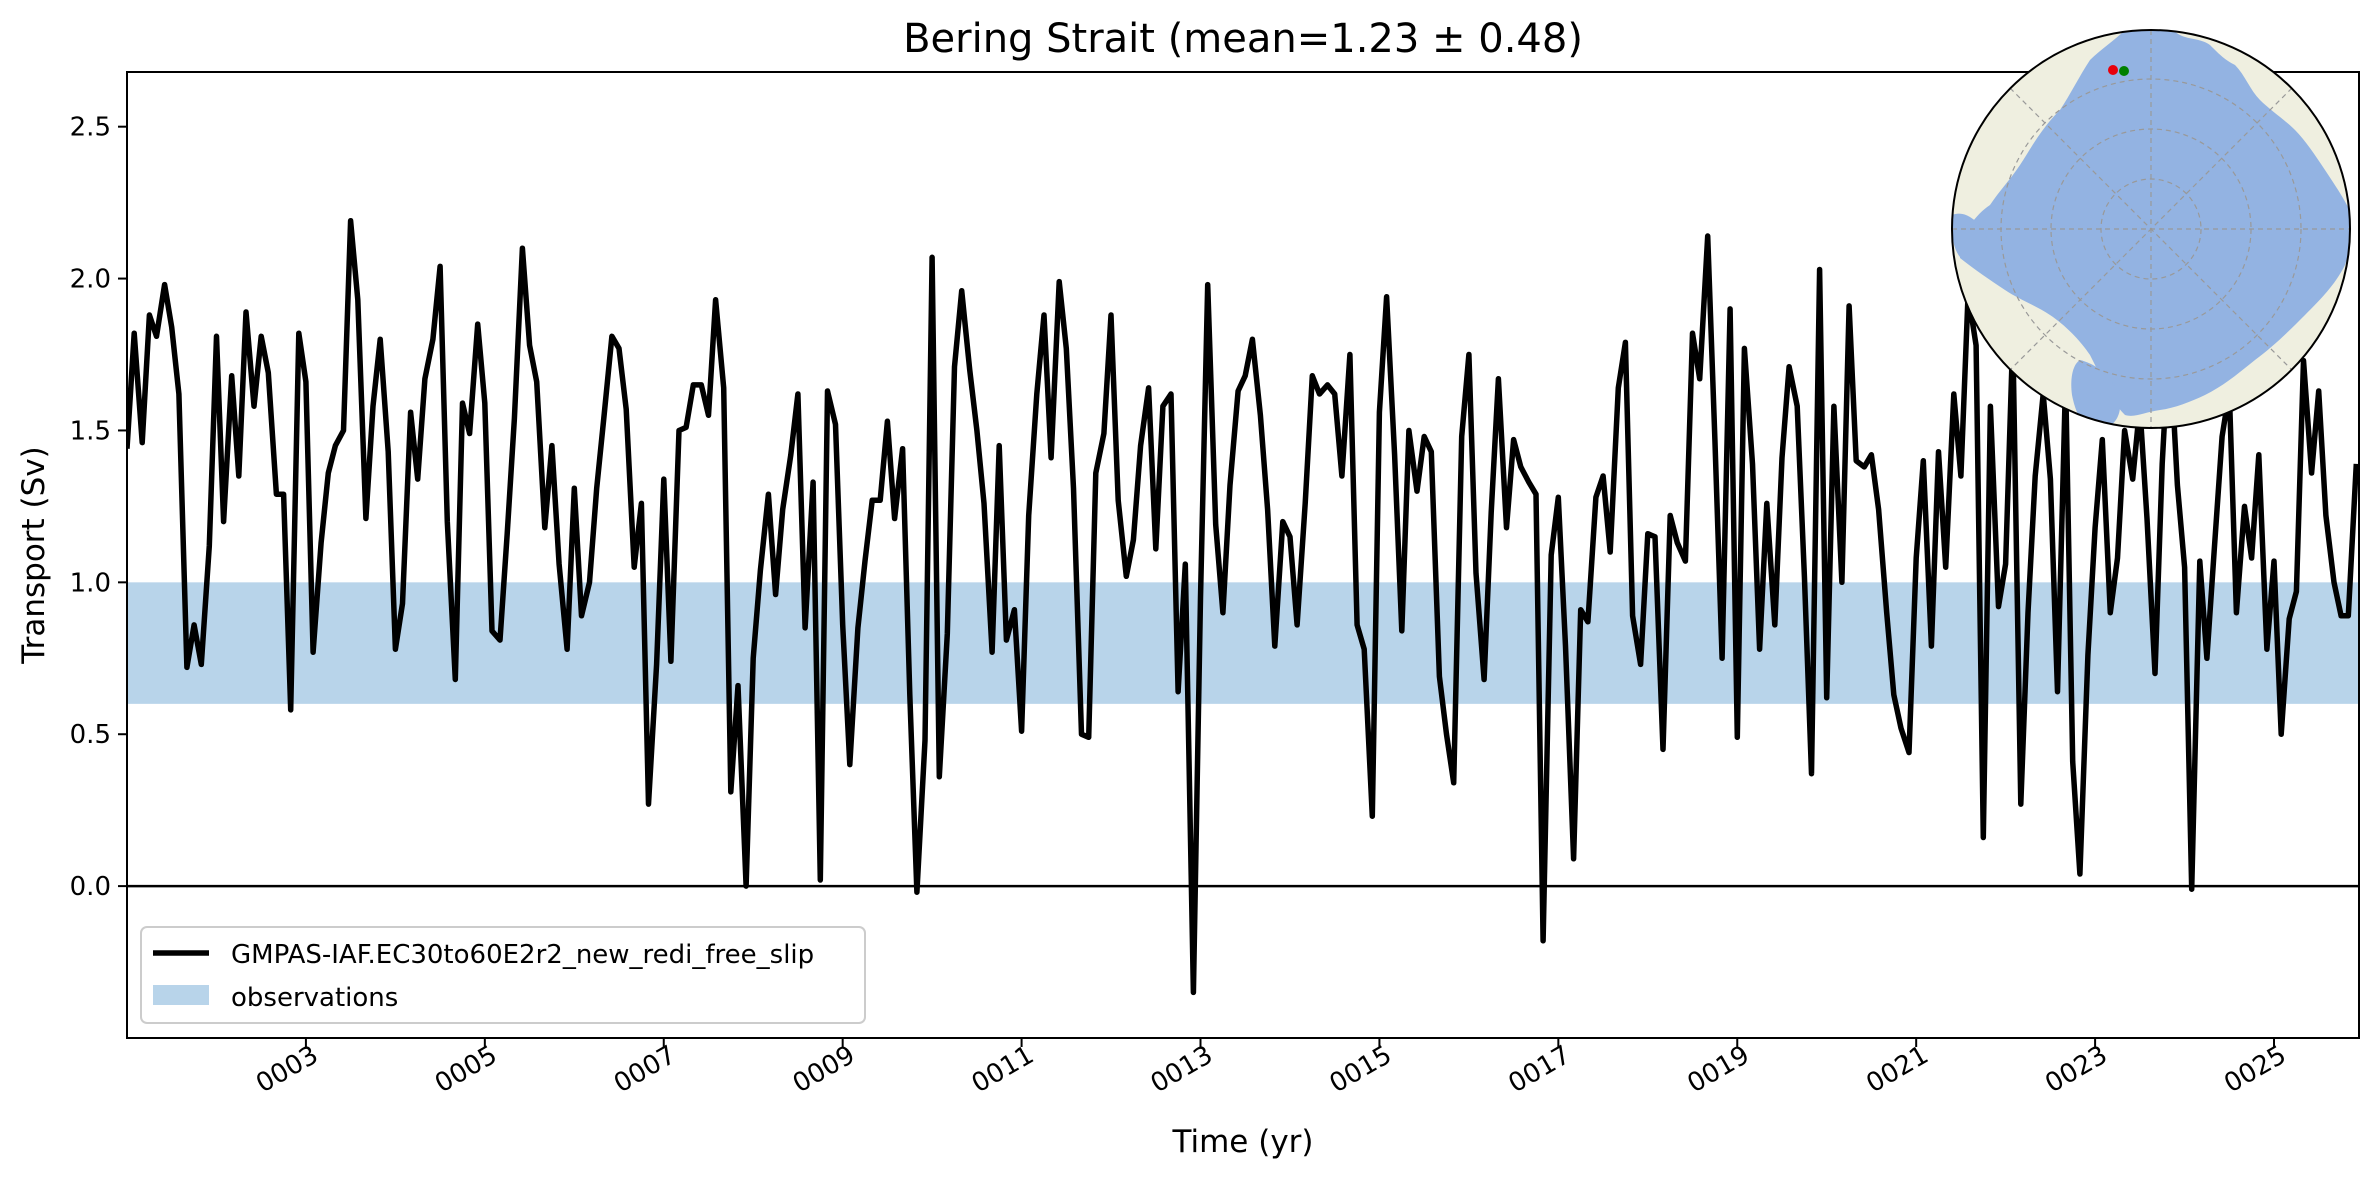 This screenshot has height=1180, width=2379. Describe the element at coordinates (2113, 70) in the screenshot. I see `inset-map-marker-red` at that location.